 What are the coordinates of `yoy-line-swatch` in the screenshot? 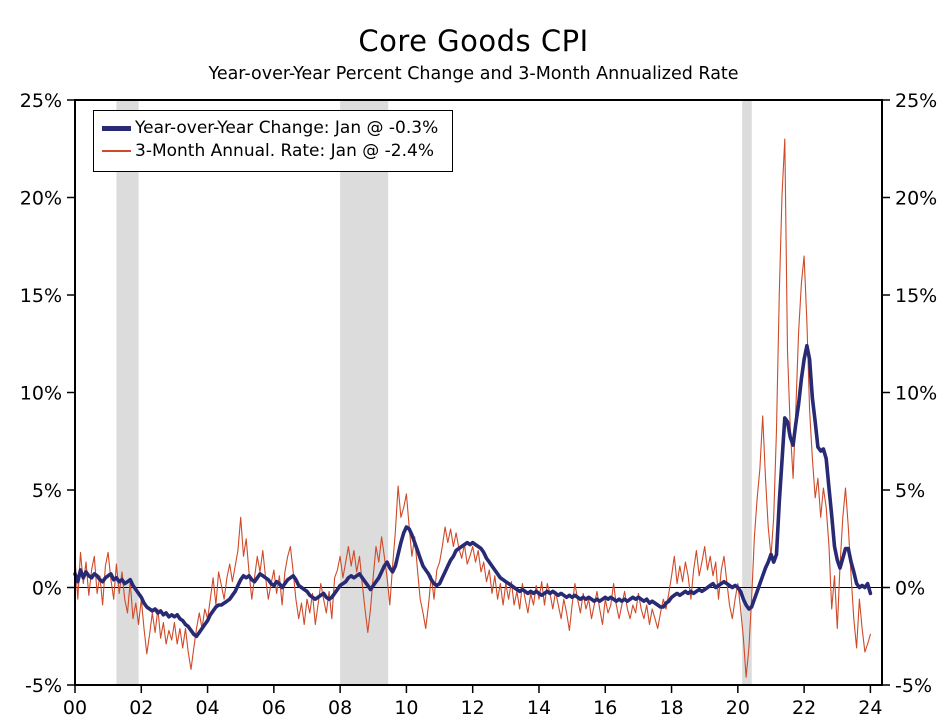 It's located at (116, 128).